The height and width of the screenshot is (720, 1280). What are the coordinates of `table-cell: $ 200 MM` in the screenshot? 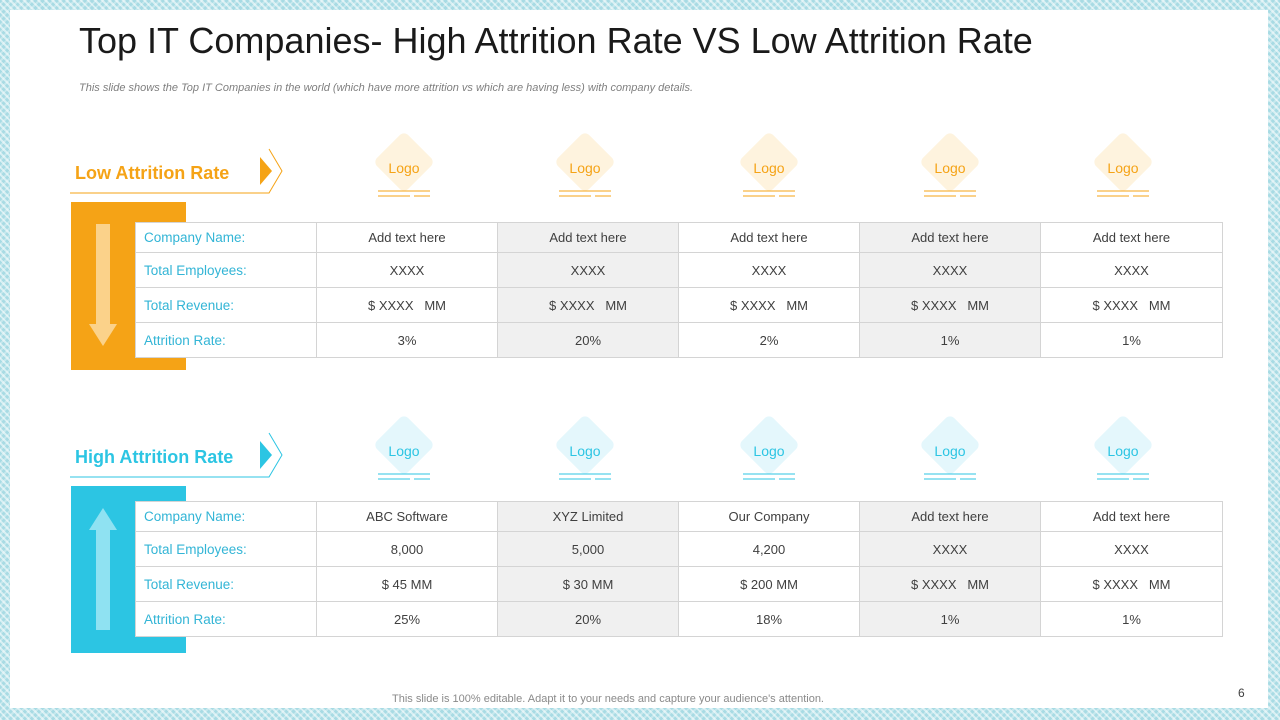 It's located at (769, 584).